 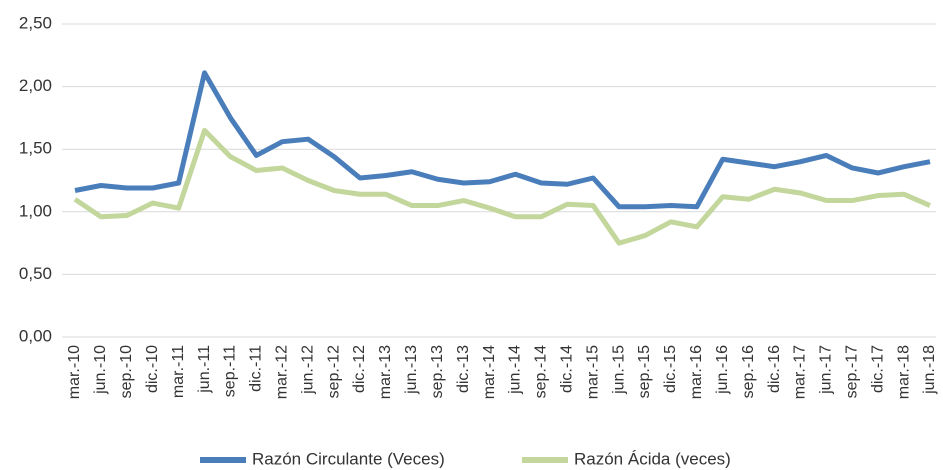 I want to click on x-tick-label: sep.-17, so click(x=851, y=371).